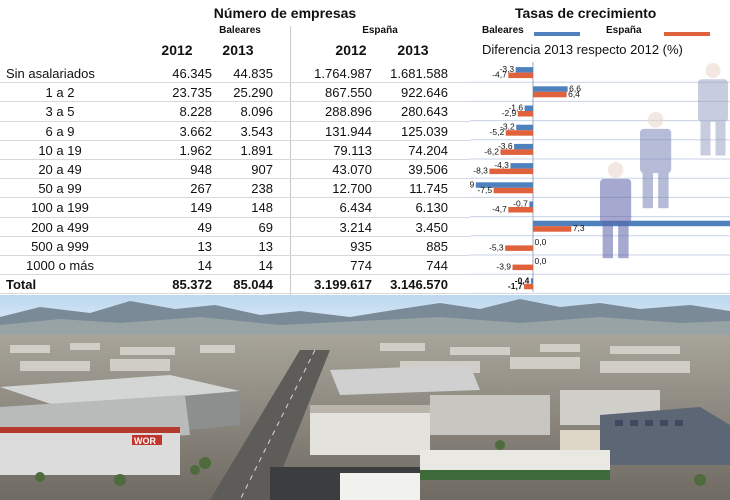  I want to click on table-row: 50 a 99 267 238 12.700 11.745, so click(235, 188).